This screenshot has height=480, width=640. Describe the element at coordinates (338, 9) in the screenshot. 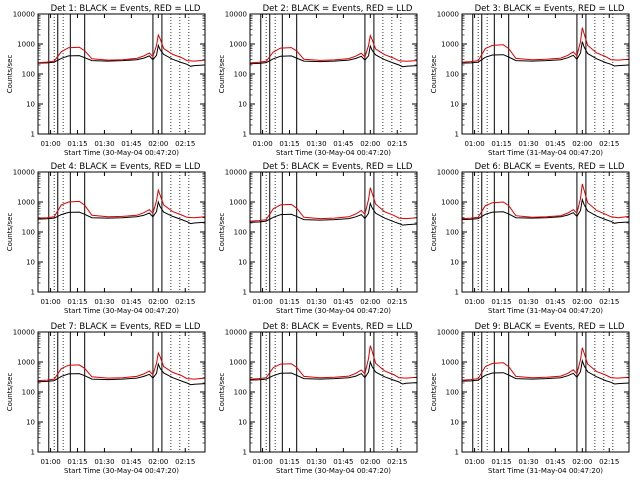

I see `plot-title: Det 2: BLACK = Events, RED = LLD` at that location.